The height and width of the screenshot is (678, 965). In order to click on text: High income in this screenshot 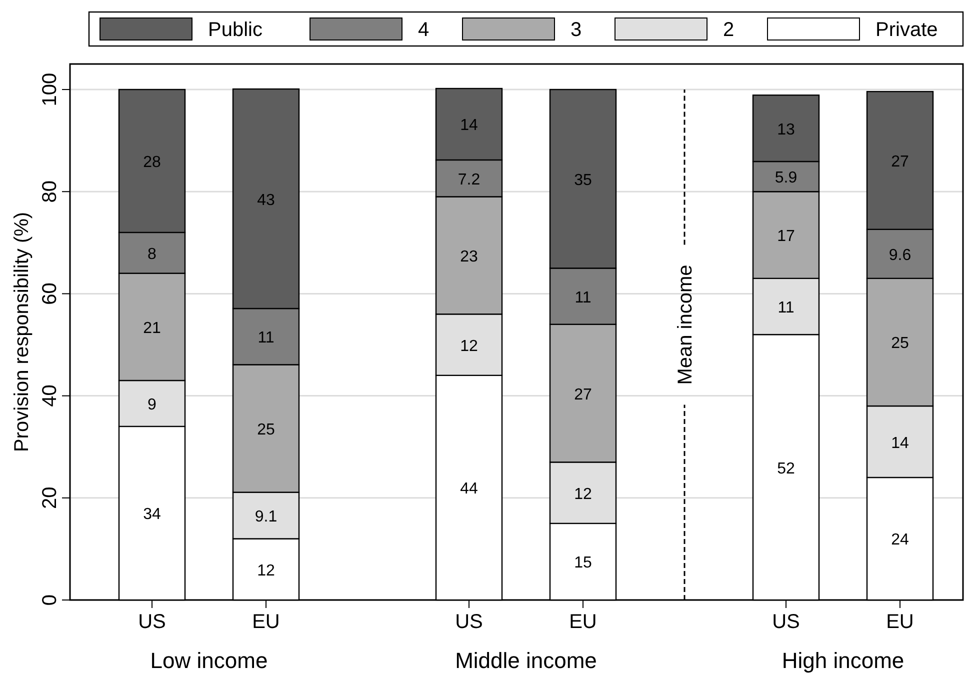, I will do `click(843, 660)`.